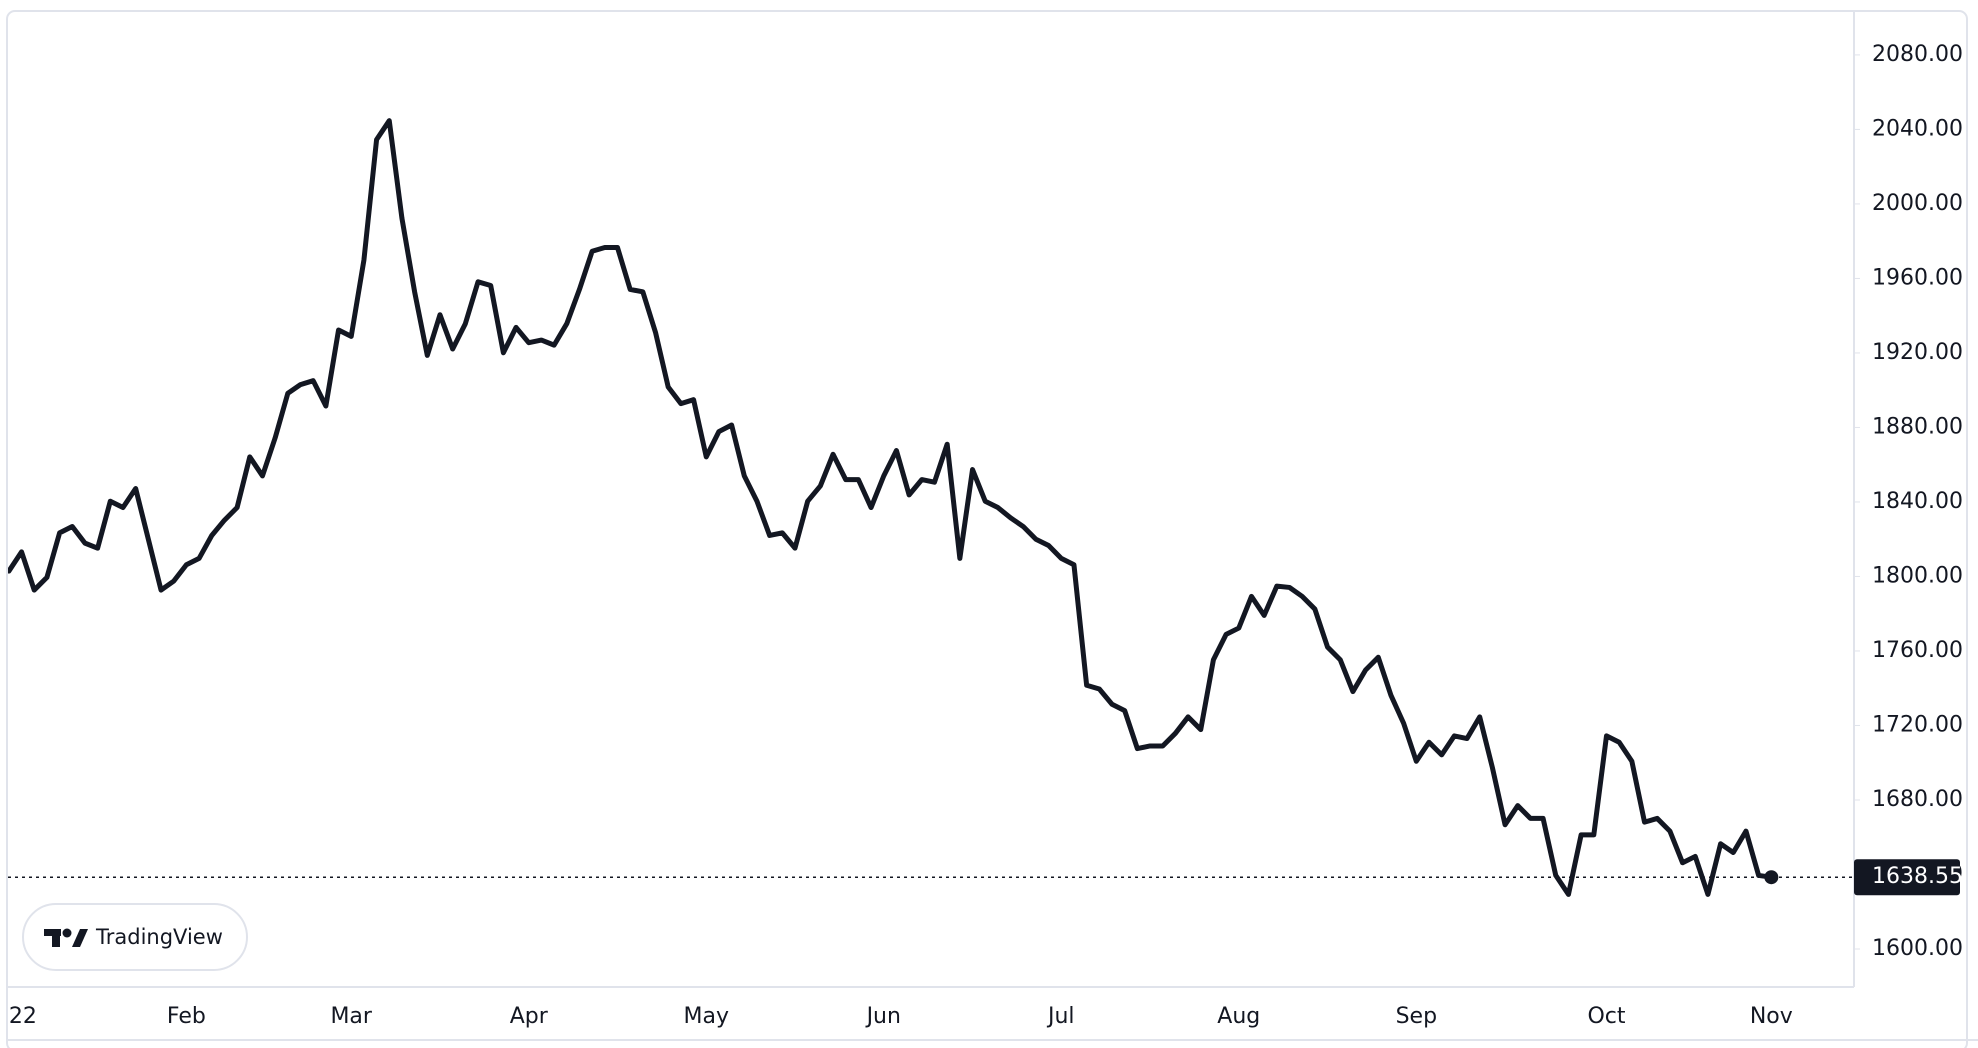  I want to click on x-tick-label: Jul, so click(1060, 1016).